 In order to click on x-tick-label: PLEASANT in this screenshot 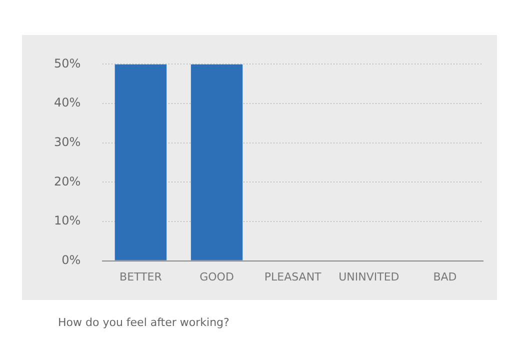, I will do `click(293, 277)`.